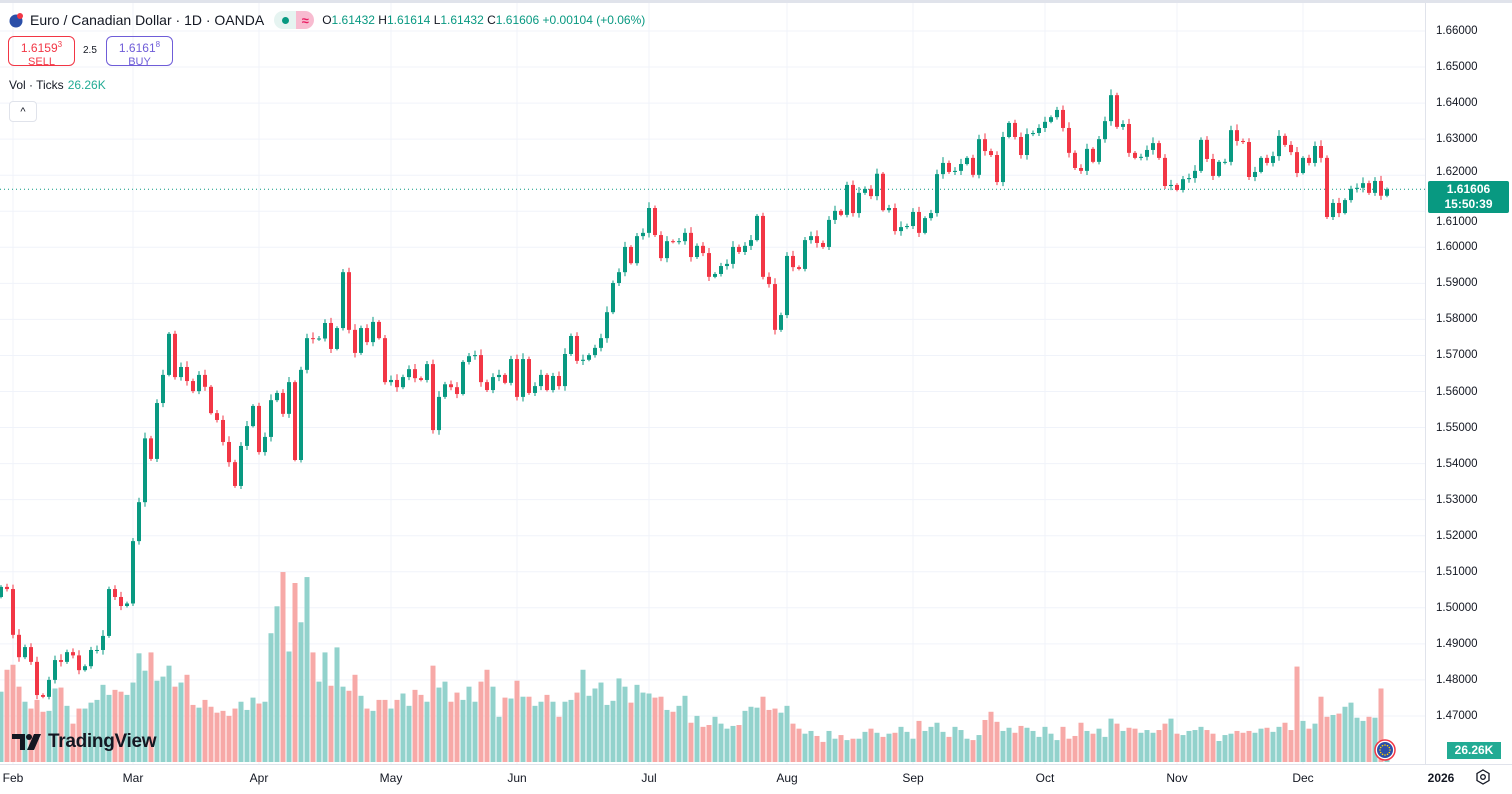  Describe the element at coordinates (1385, 750) in the screenshot. I see `eu-flag-event-icon` at that location.